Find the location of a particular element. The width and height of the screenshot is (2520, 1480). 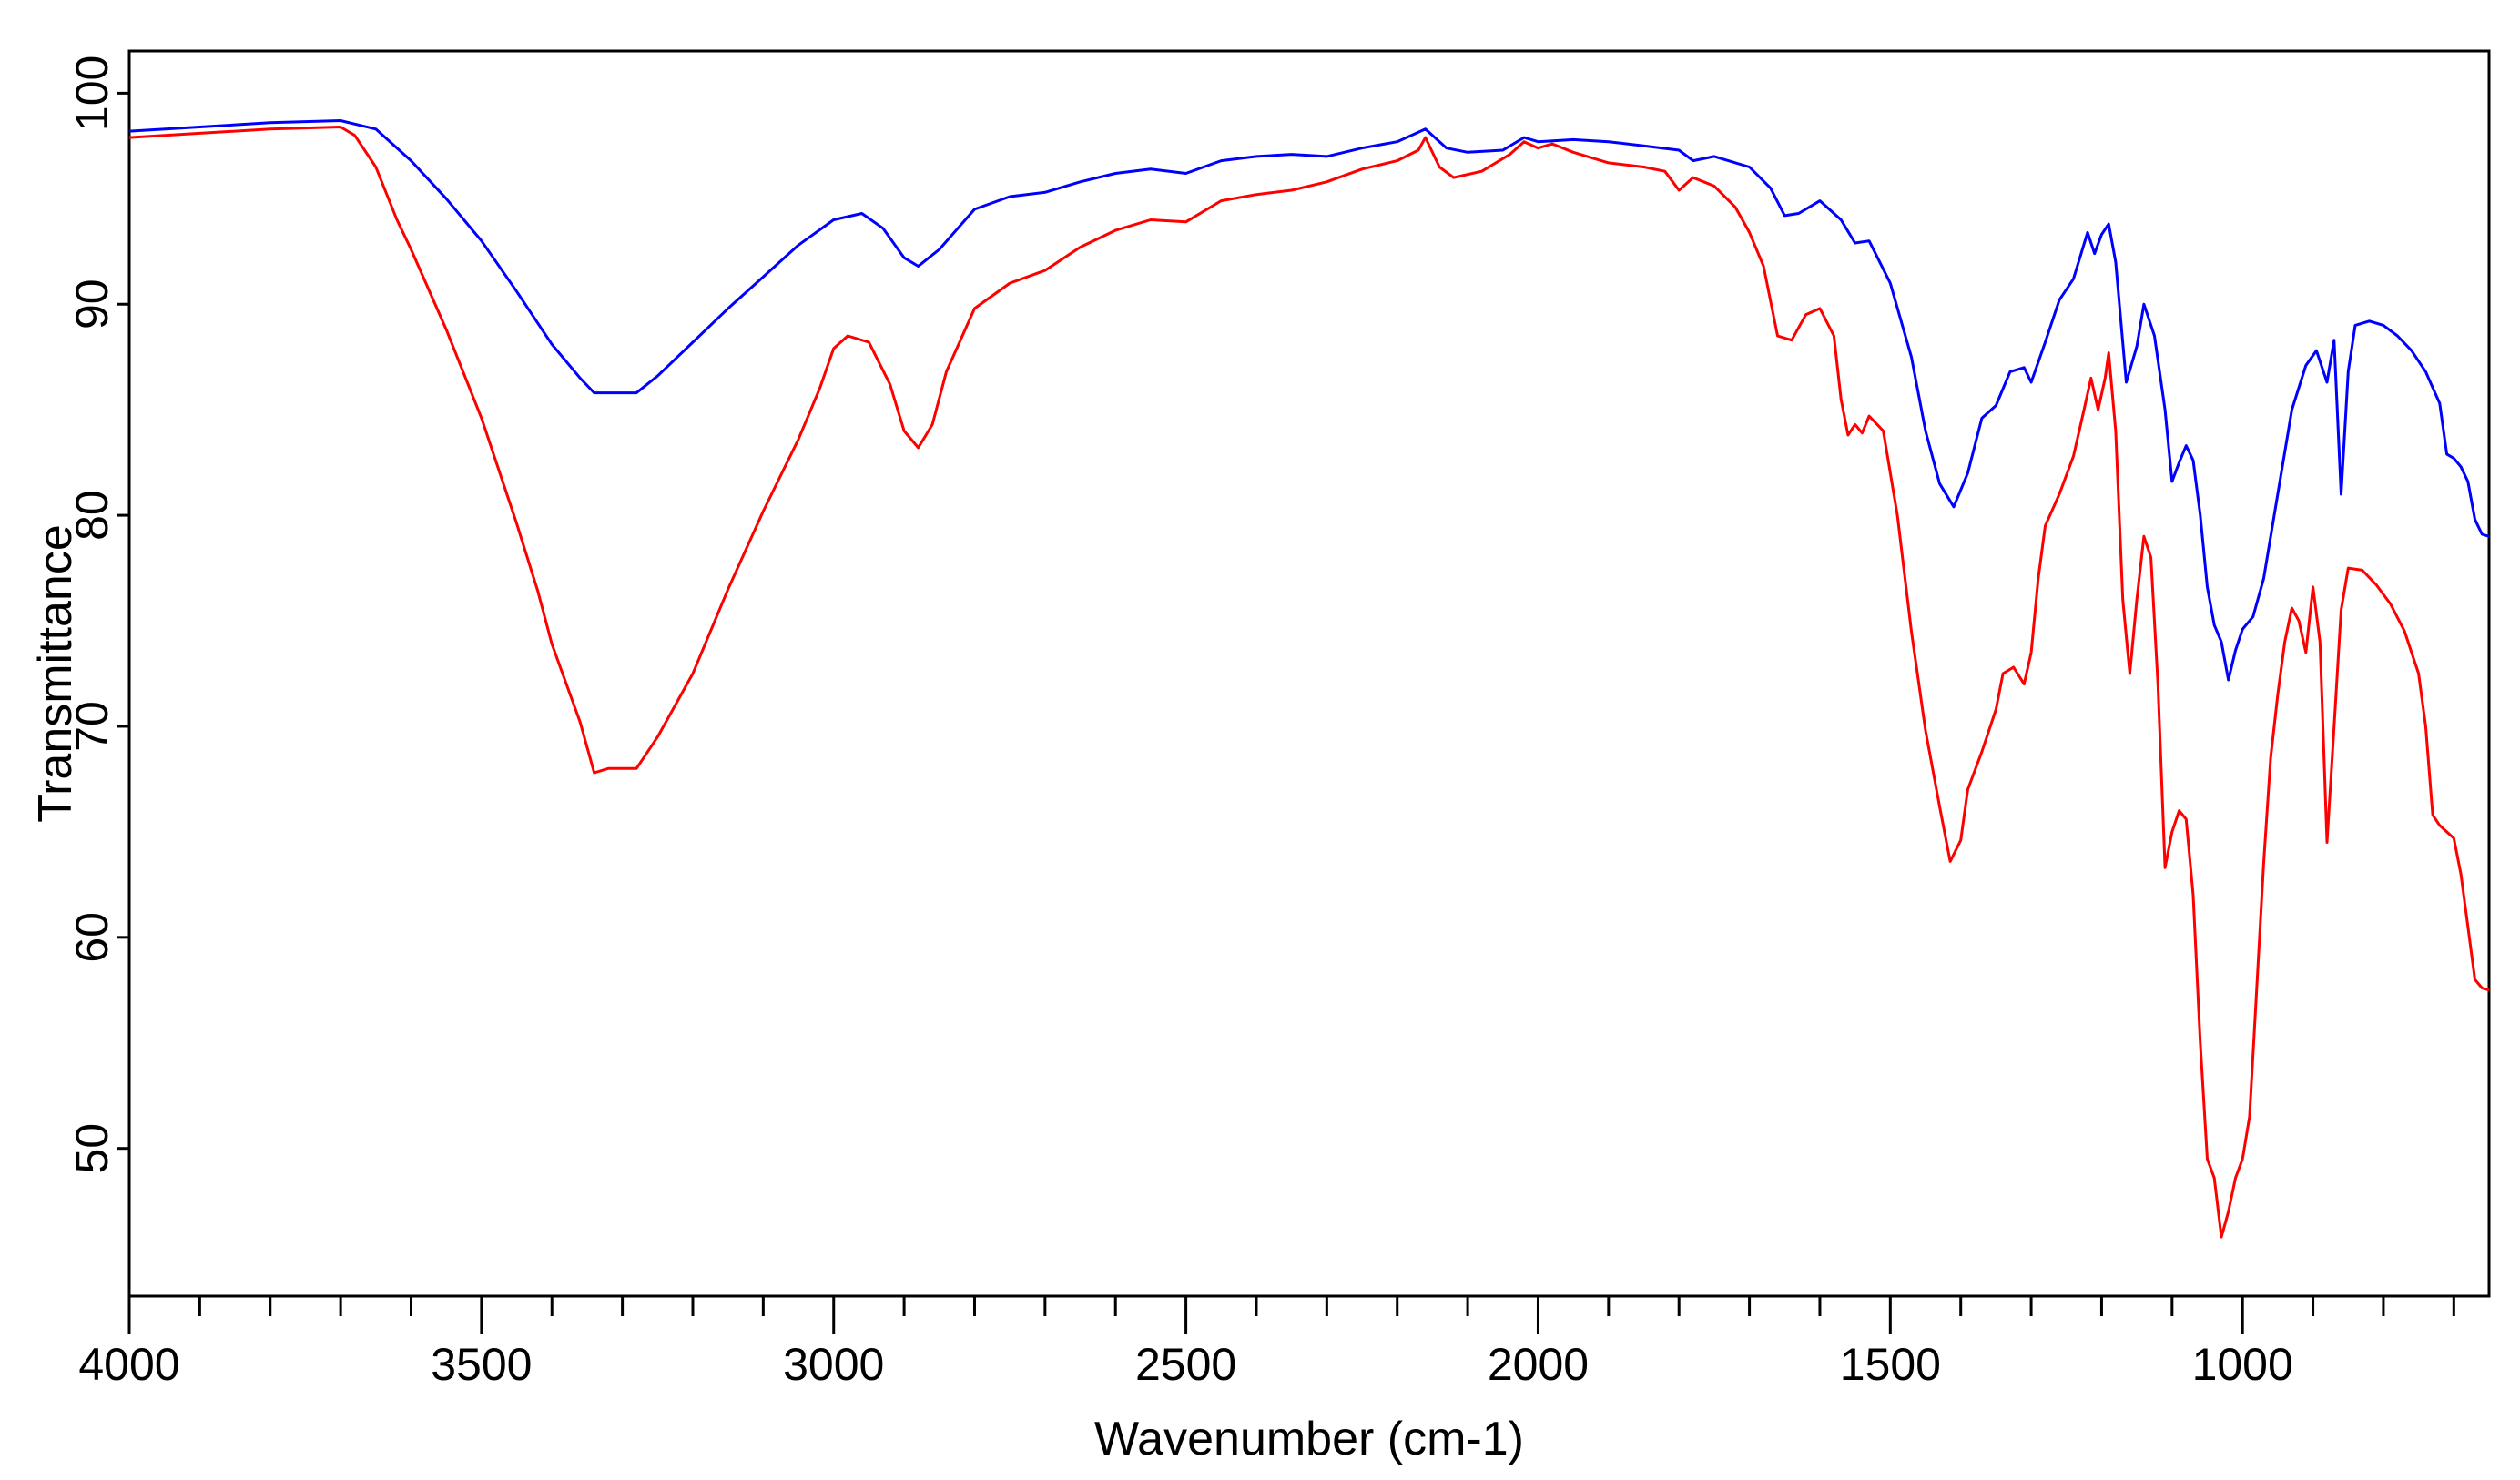

y-tick-label: 70 is located at coordinates (91, 726).